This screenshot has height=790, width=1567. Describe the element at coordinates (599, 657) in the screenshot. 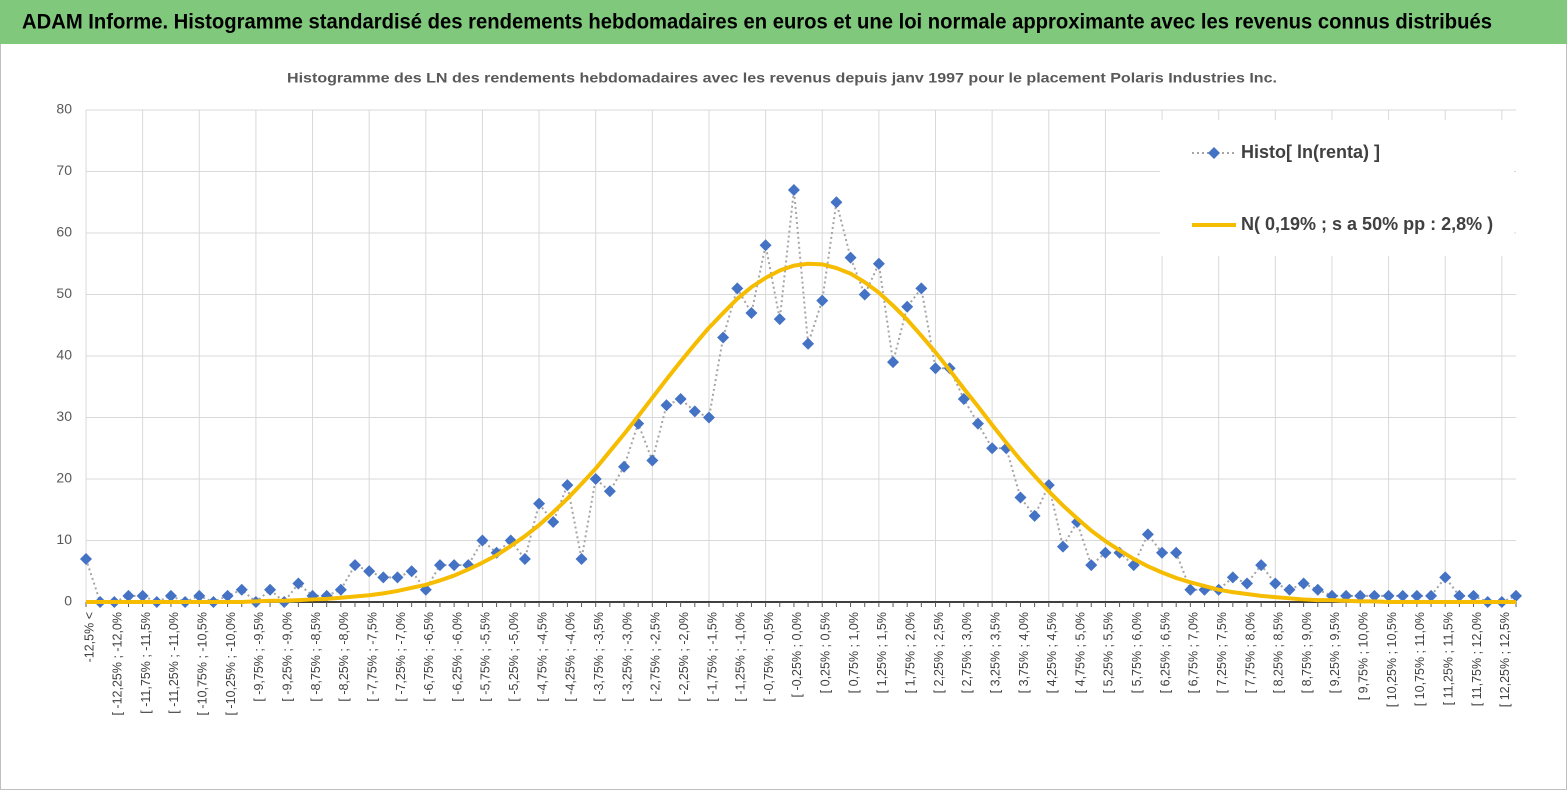

I see `x-tick-label: [ -3,75% ; -3,5%` at that location.